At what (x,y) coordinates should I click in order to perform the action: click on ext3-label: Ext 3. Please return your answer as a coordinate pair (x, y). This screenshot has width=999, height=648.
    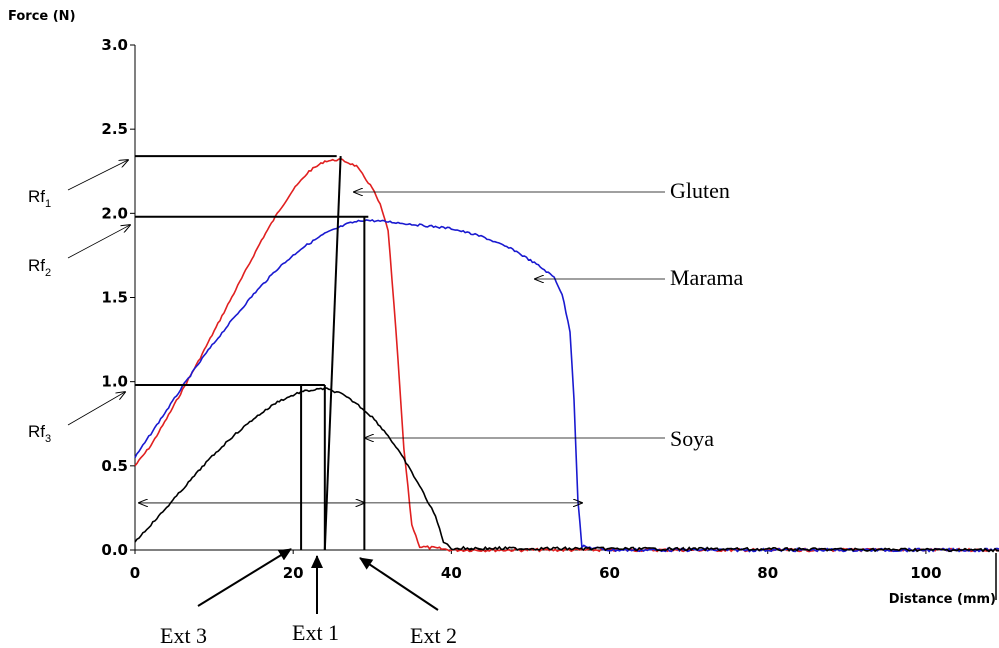
    Looking at the image, I should click on (183, 635).